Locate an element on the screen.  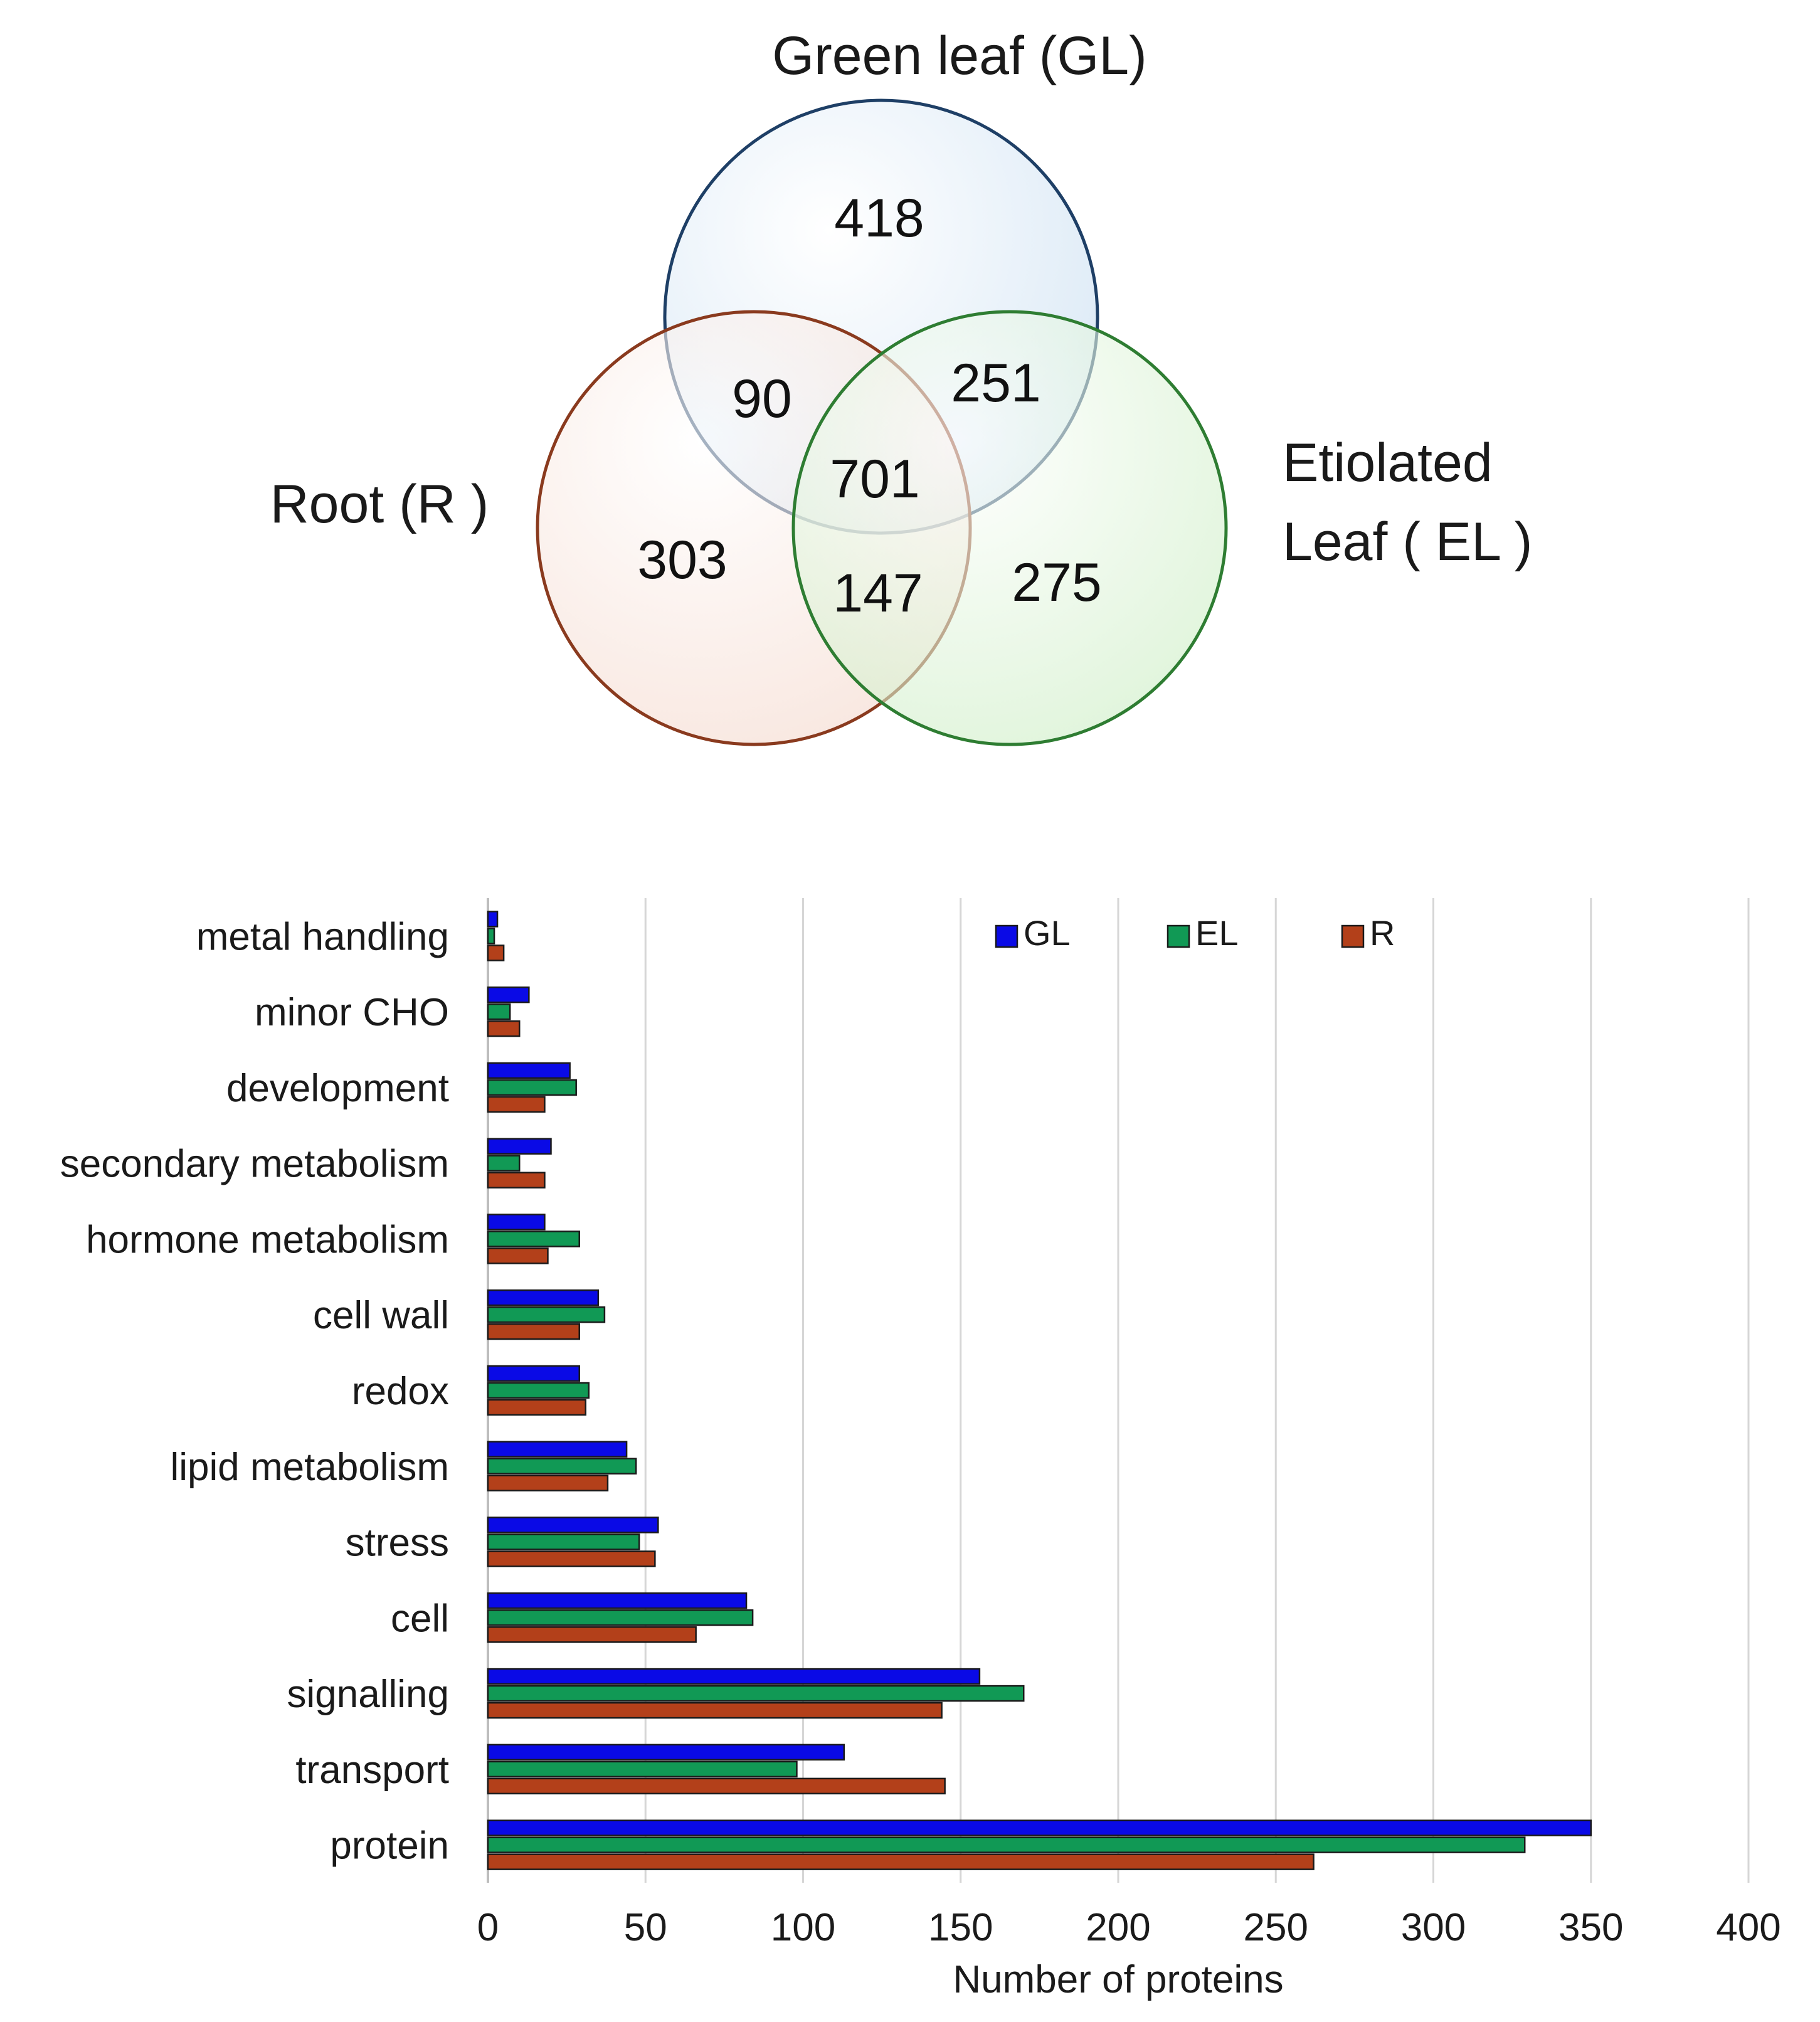
bar-el-cell-wall is located at coordinates (546, 1314).